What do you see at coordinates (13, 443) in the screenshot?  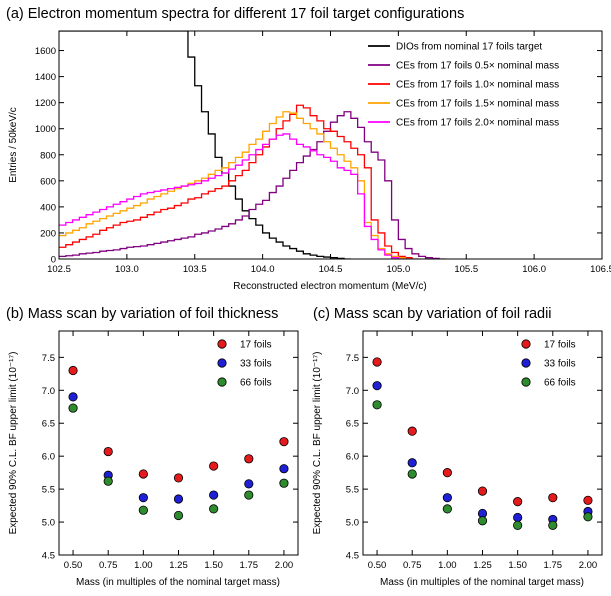 I see `panel-b-ylabel: Expected 90% C.L. BF upper limit (10⁻¹⁷)` at bounding box center [13, 443].